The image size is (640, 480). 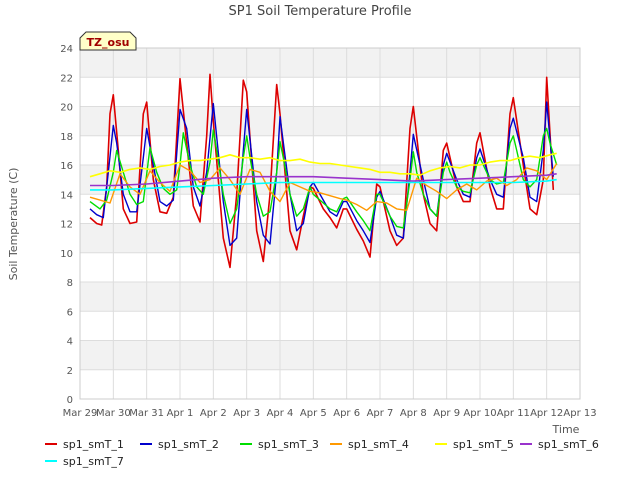 What do you see at coordinates (280, 413) in the screenshot?
I see `x-tick-label: Apr 4` at bounding box center [280, 413].